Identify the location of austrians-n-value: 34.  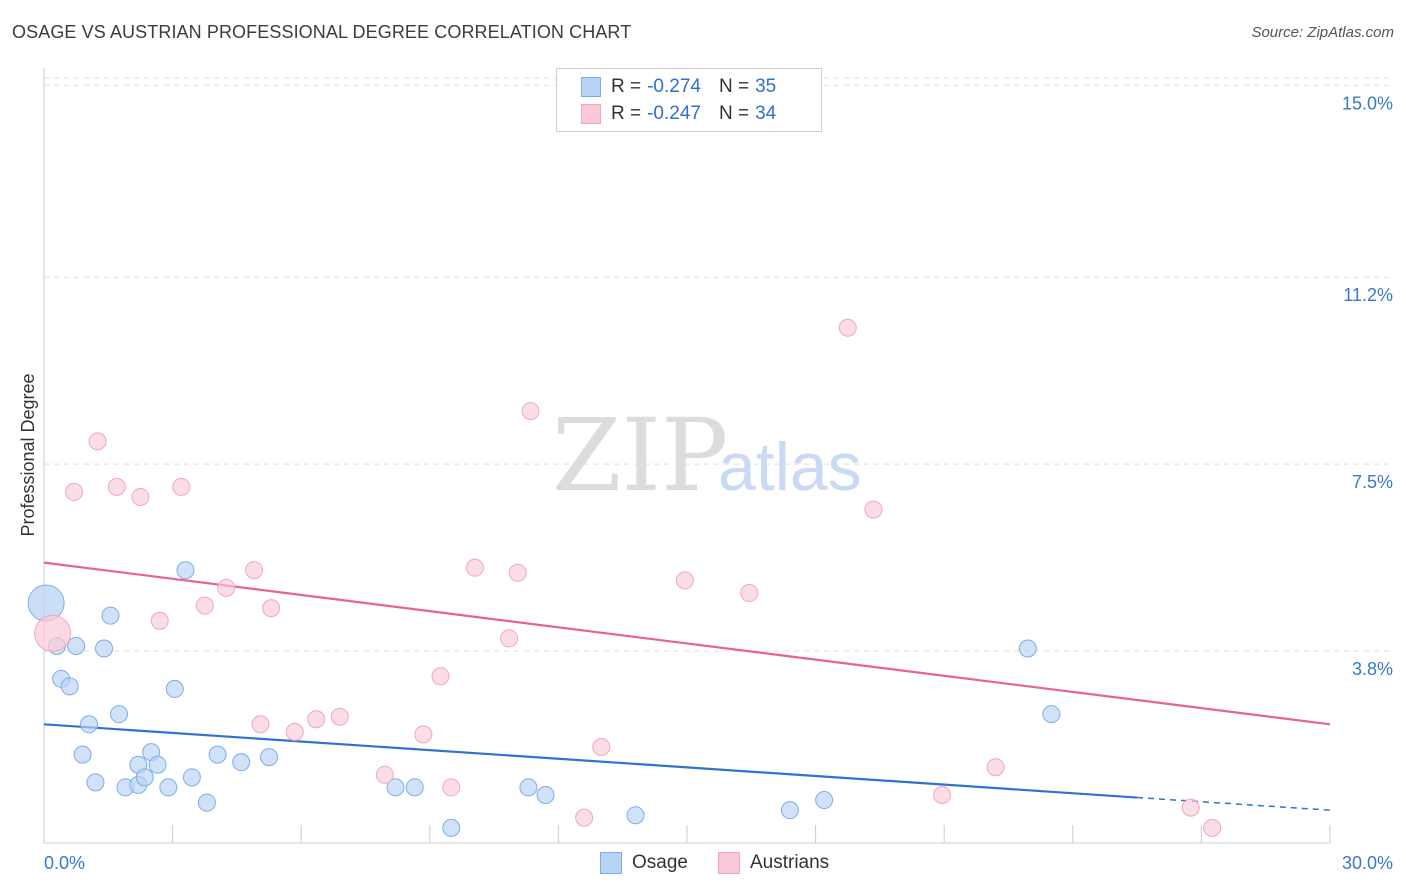
(766, 113).